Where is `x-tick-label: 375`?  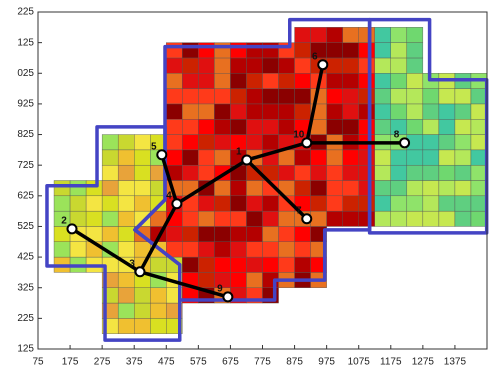
x-tick-label: 375 is located at coordinates (134, 362).